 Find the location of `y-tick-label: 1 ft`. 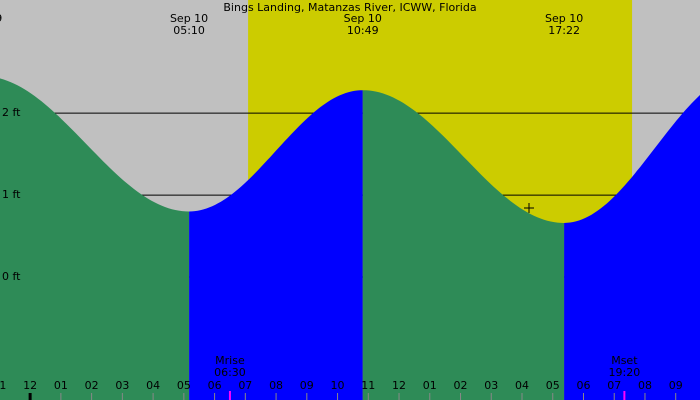

y-tick-label: 1 ft is located at coordinates (11, 194).